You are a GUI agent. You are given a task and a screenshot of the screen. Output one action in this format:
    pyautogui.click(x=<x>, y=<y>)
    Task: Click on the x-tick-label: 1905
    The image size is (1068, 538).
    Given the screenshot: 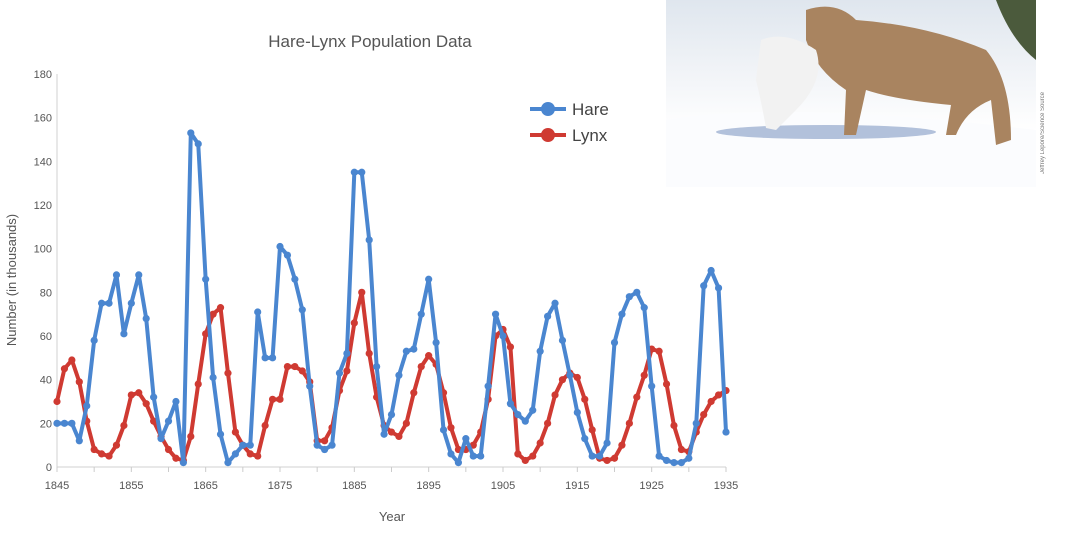 What is the action you would take?
    pyautogui.click(x=503, y=486)
    